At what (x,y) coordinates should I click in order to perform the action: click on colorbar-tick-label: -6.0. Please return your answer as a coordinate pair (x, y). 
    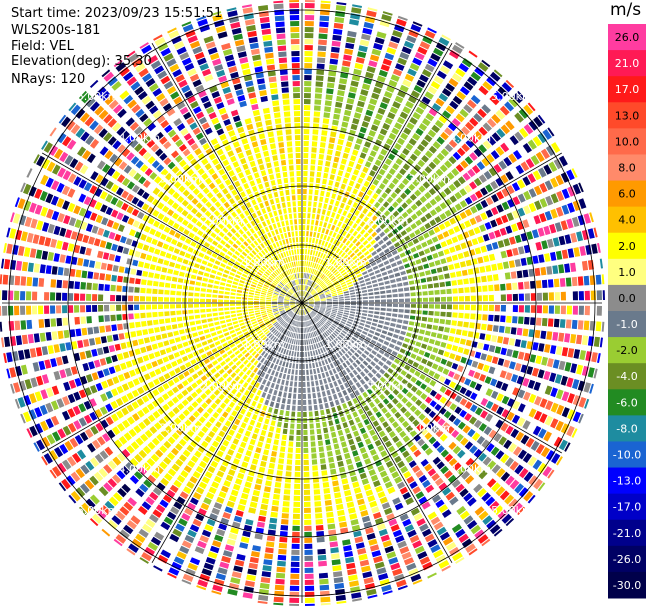
    Looking at the image, I should click on (626, 402).